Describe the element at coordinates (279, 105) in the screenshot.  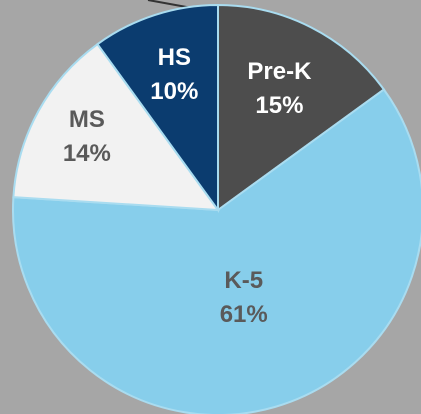
I see `slice-value-label: 15%` at that location.